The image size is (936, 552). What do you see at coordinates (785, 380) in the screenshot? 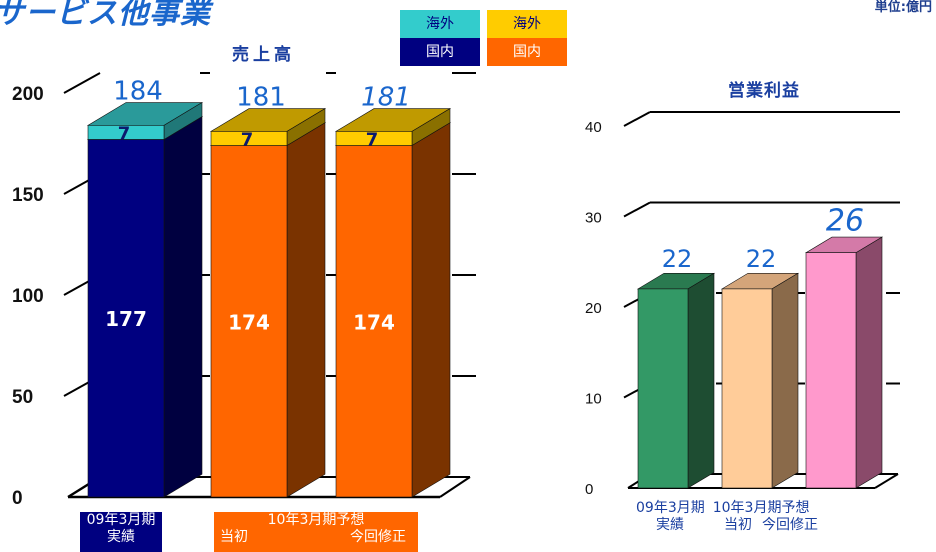
I see `profit-bar-1-side` at bounding box center [785, 380].